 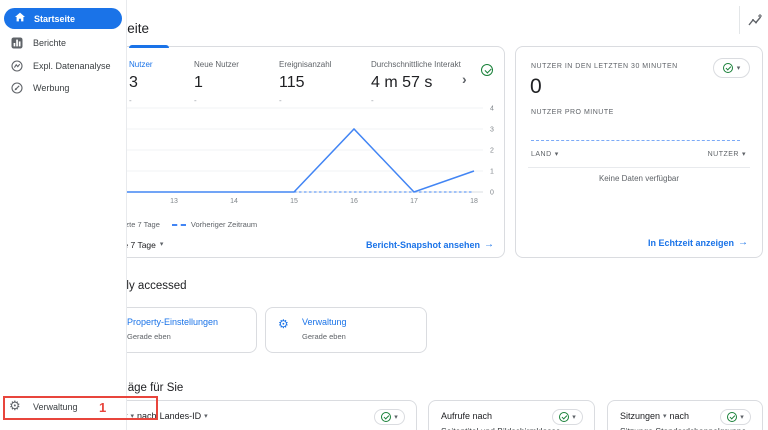 I want to click on legend-current-label: Letzte 7 Tage, so click(x=137, y=224).